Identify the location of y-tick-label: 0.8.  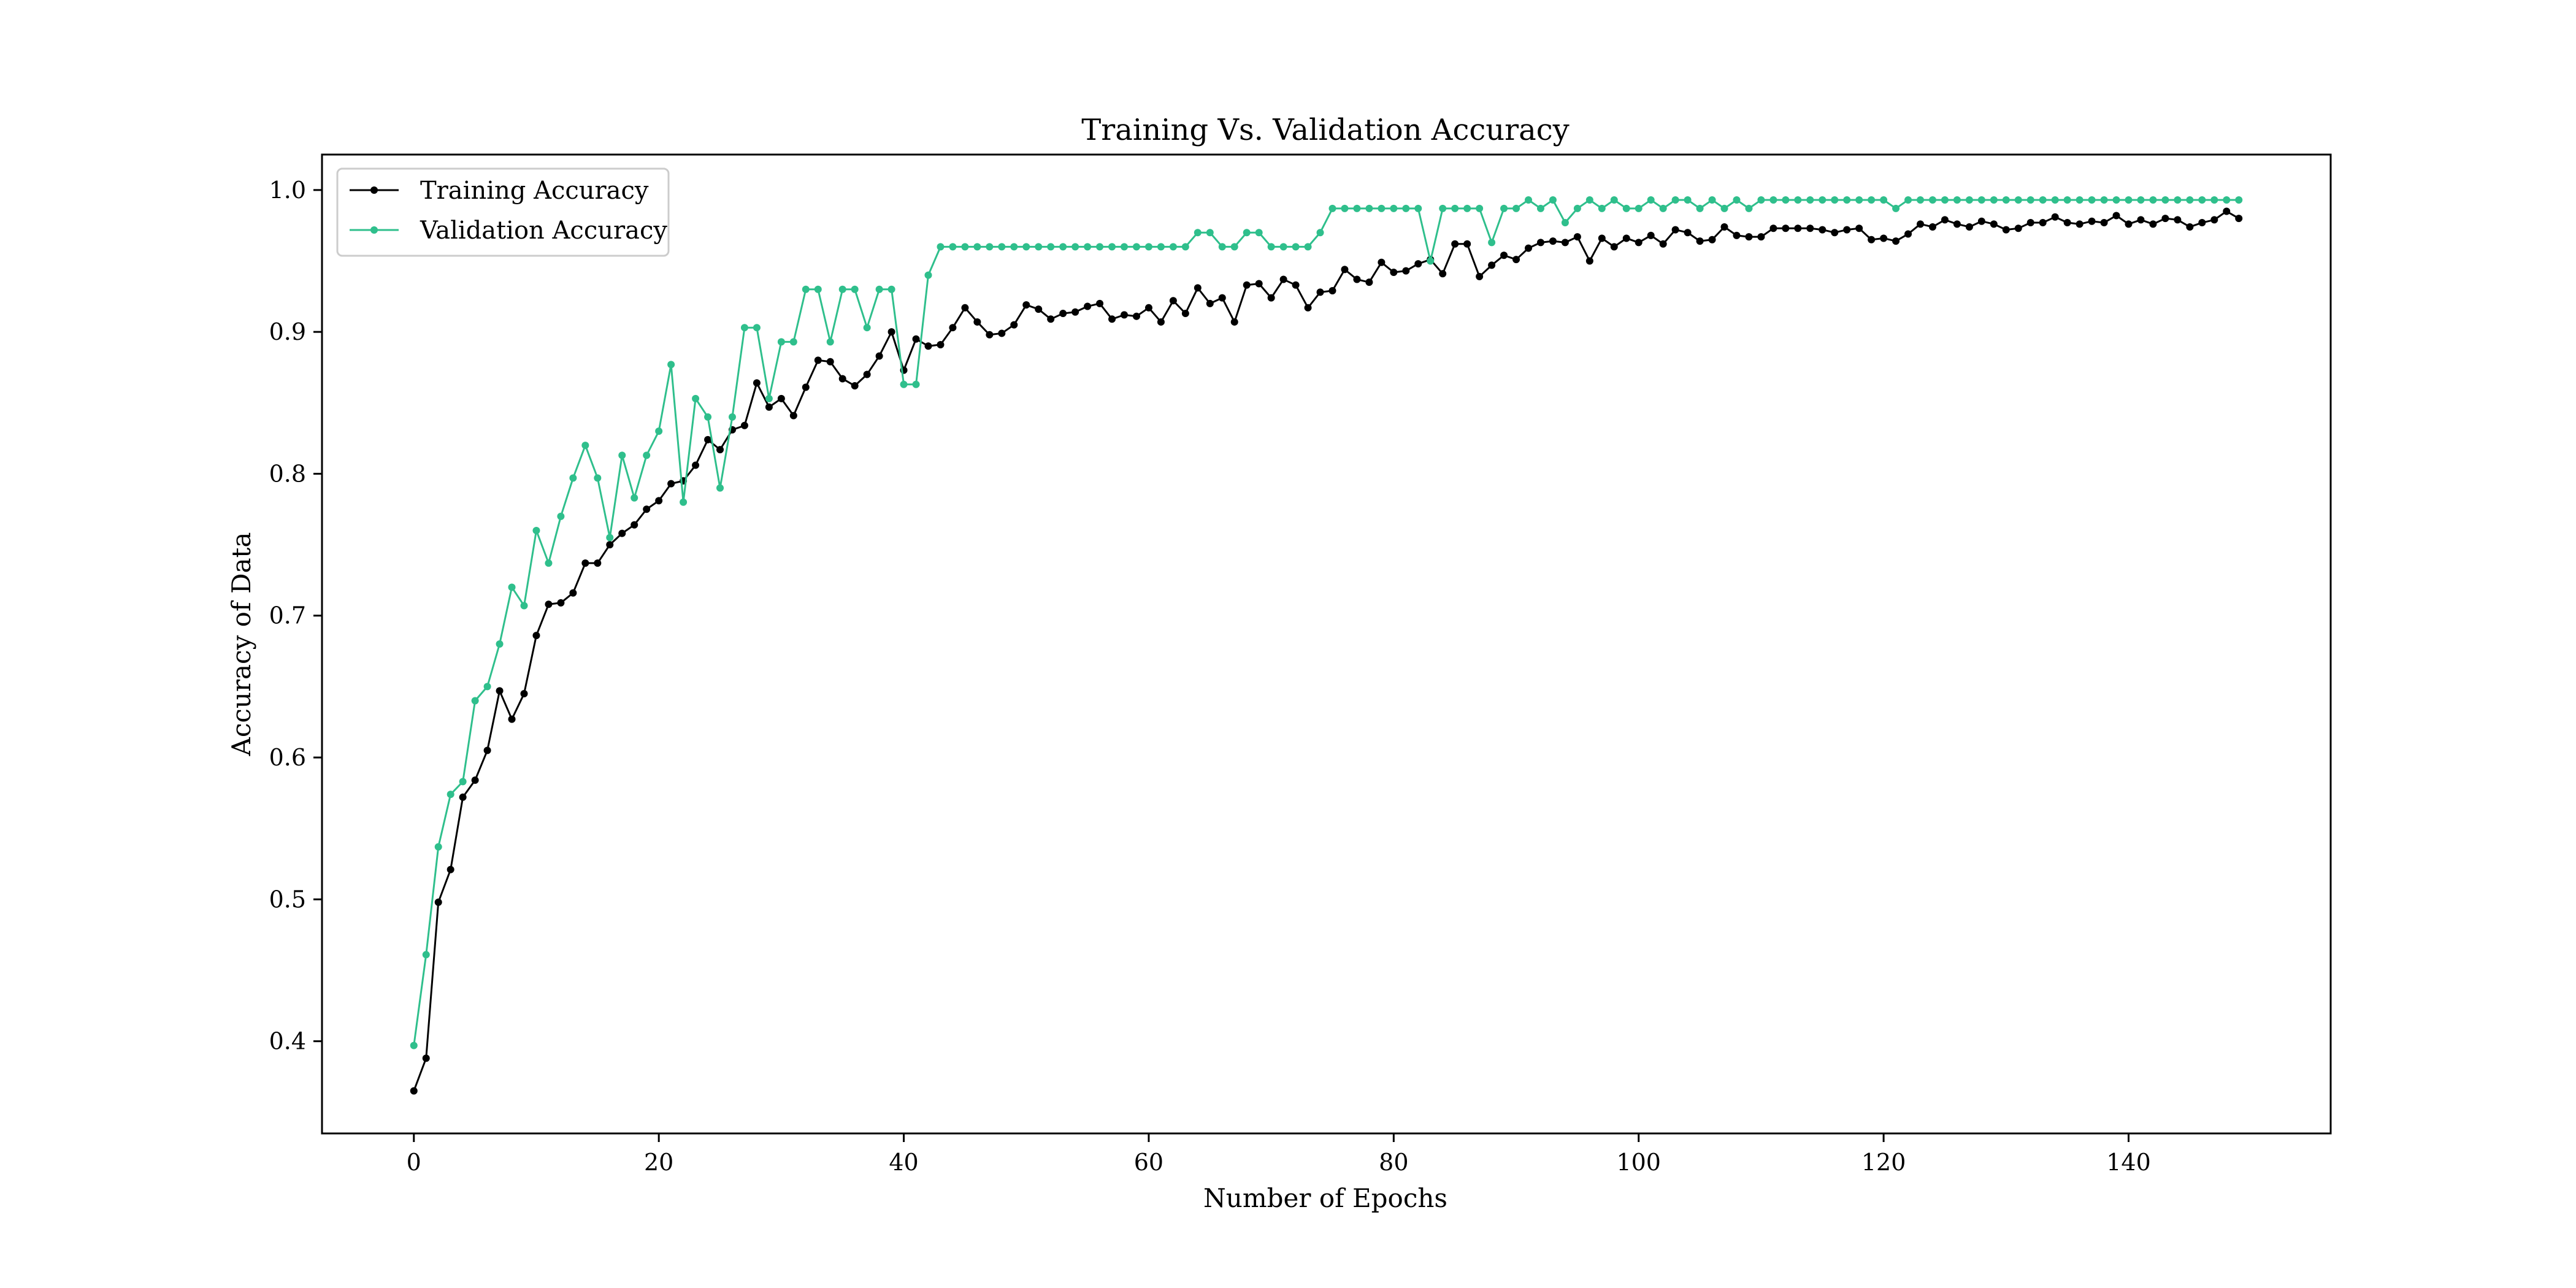
(287, 473).